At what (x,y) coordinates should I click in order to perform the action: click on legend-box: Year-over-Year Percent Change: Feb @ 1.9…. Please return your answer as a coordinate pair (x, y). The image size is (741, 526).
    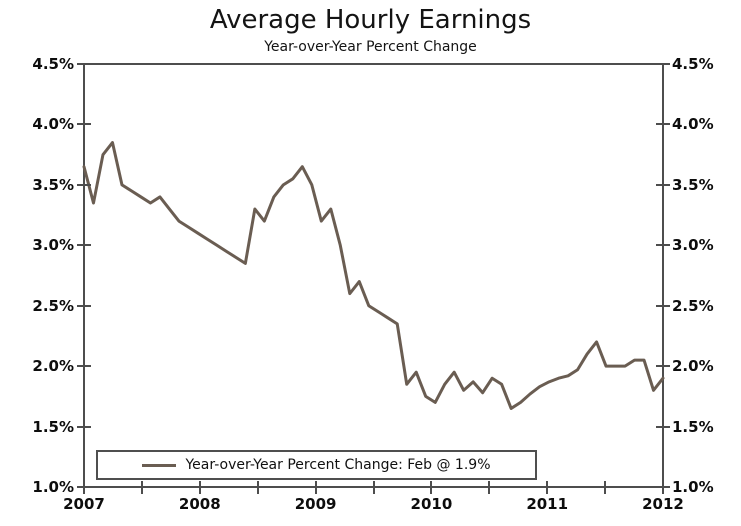
    Looking at the image, I should click on (316, 465).